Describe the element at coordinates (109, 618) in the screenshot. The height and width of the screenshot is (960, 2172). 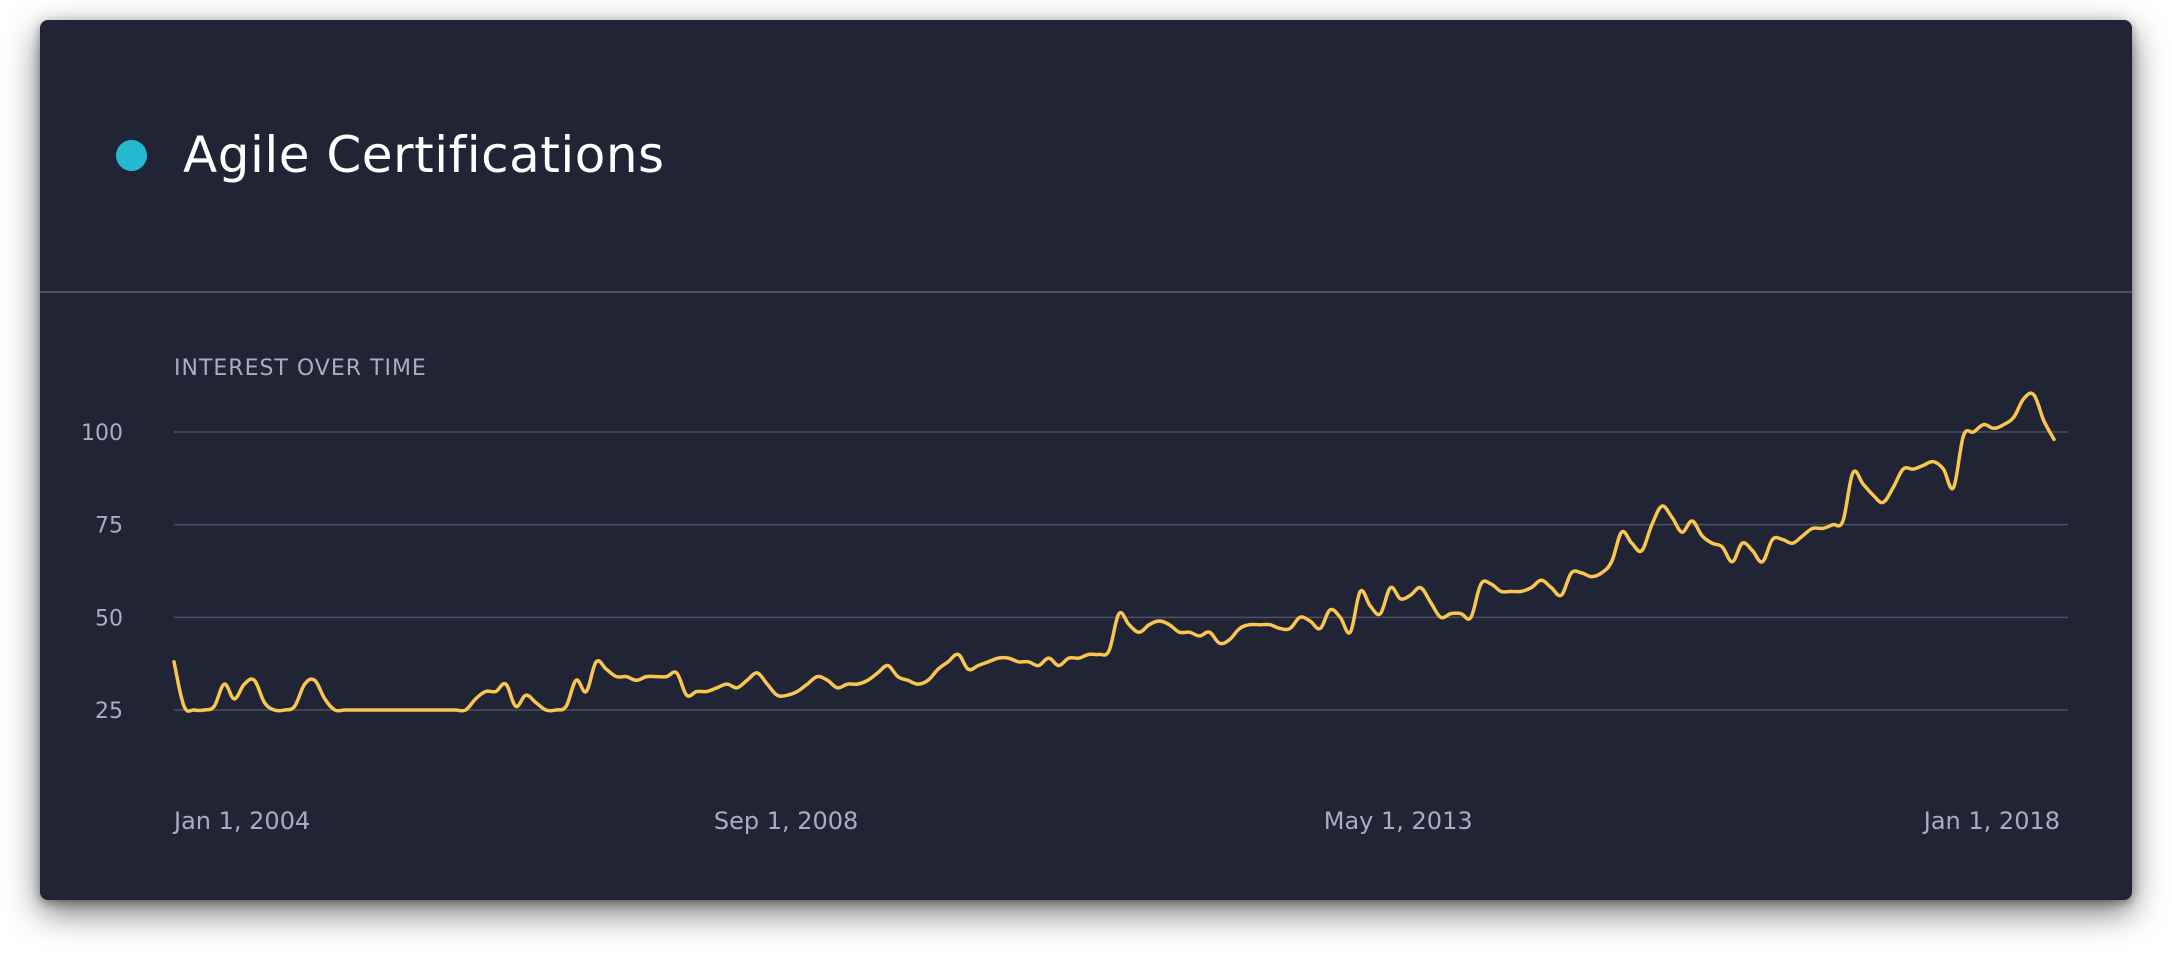
I see `y-tick-label: 50` at that location.